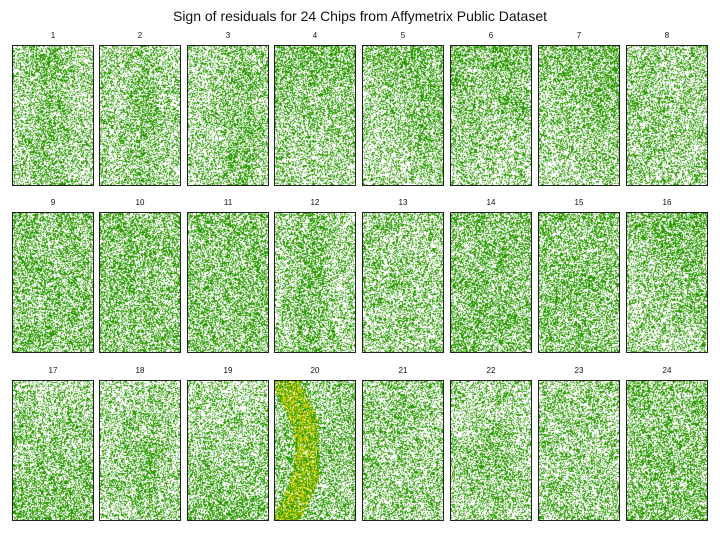 The image size is (720, 540). What do you see at coordinates (315, 35) in the screenshot?
I see `chip-label: 4` at bounding box center [315, 35].